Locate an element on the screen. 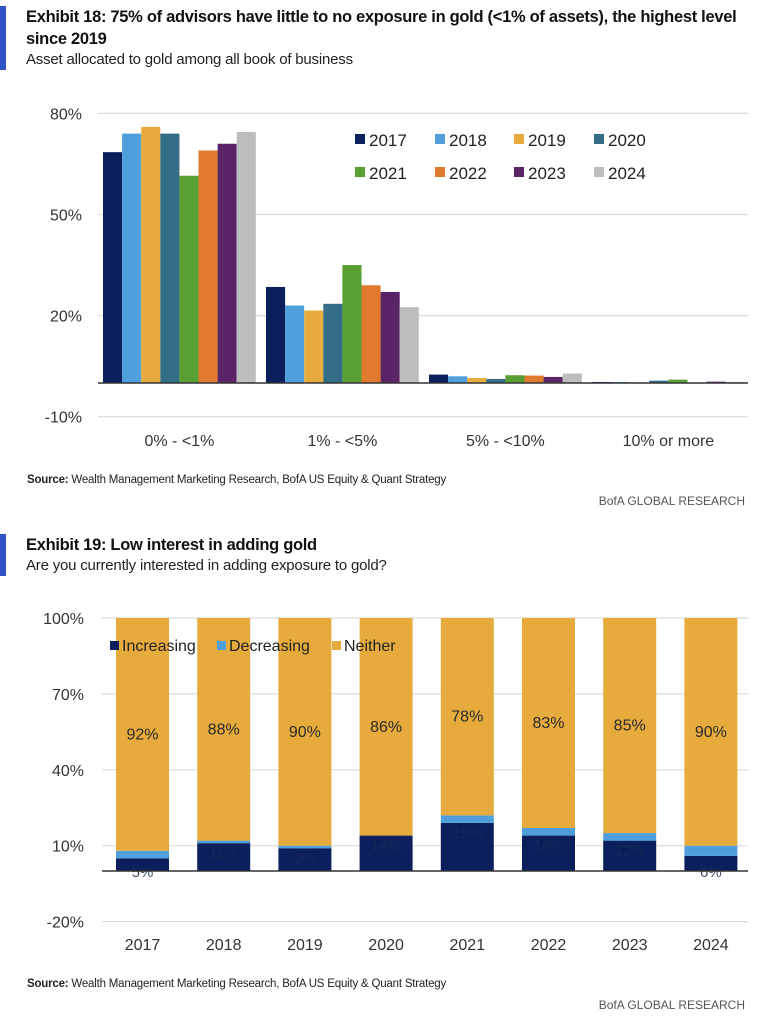 Image resolution: width=761 pixels, height=1024 pixels. legend-label-2020: 2020 is located at coordinates (627, 140).